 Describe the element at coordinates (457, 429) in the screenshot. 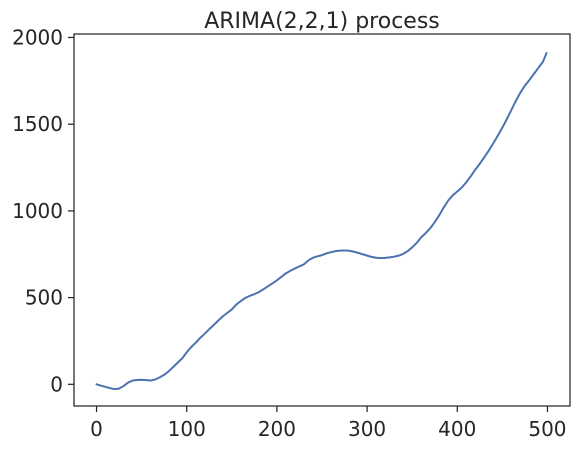

I see `x-tick-label: 400` at that location.